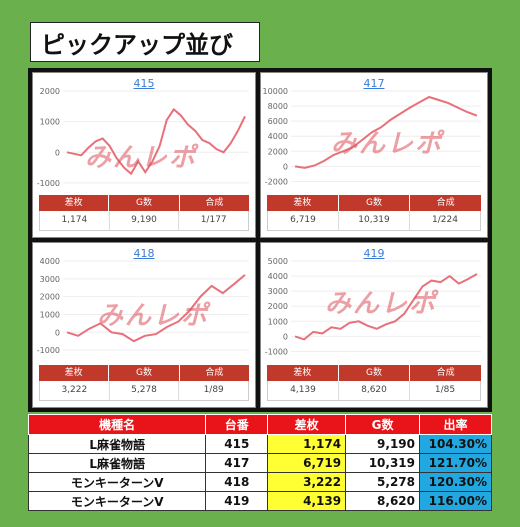  I want to click on page-title-box: ピックアップ並び, so click(145, 42).